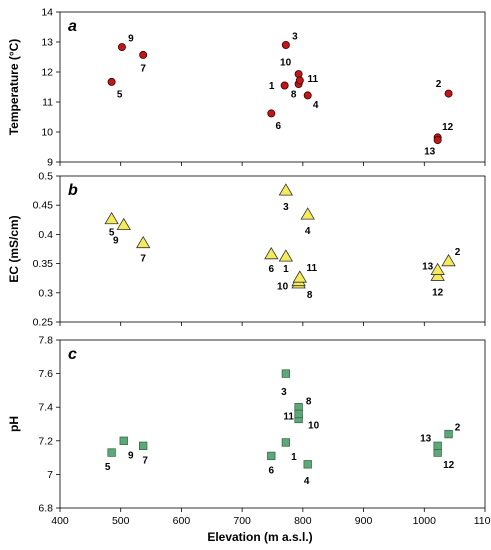  Describe the element at coordinates (50, 163) in the screenshot. I see `y-tick-label: 9` at that location.